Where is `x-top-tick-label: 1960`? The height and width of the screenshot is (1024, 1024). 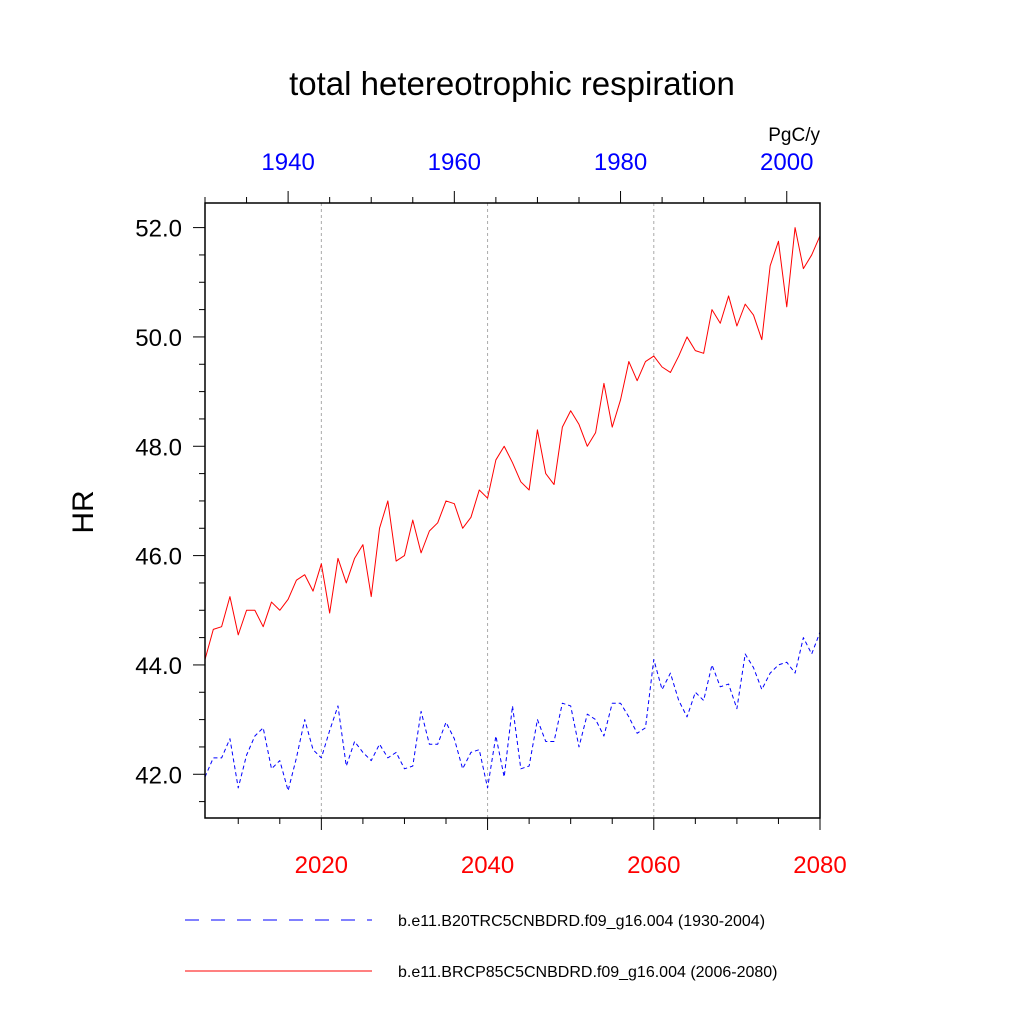
x-top-tick-label: 1960 is located at coordinates (454, 162).